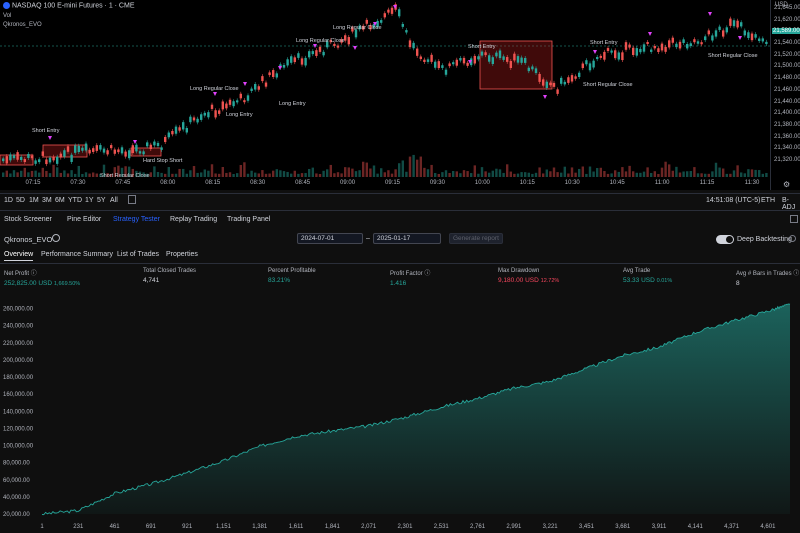  I want to click on date-to-input: 2025-01-17, so click(407, 238).